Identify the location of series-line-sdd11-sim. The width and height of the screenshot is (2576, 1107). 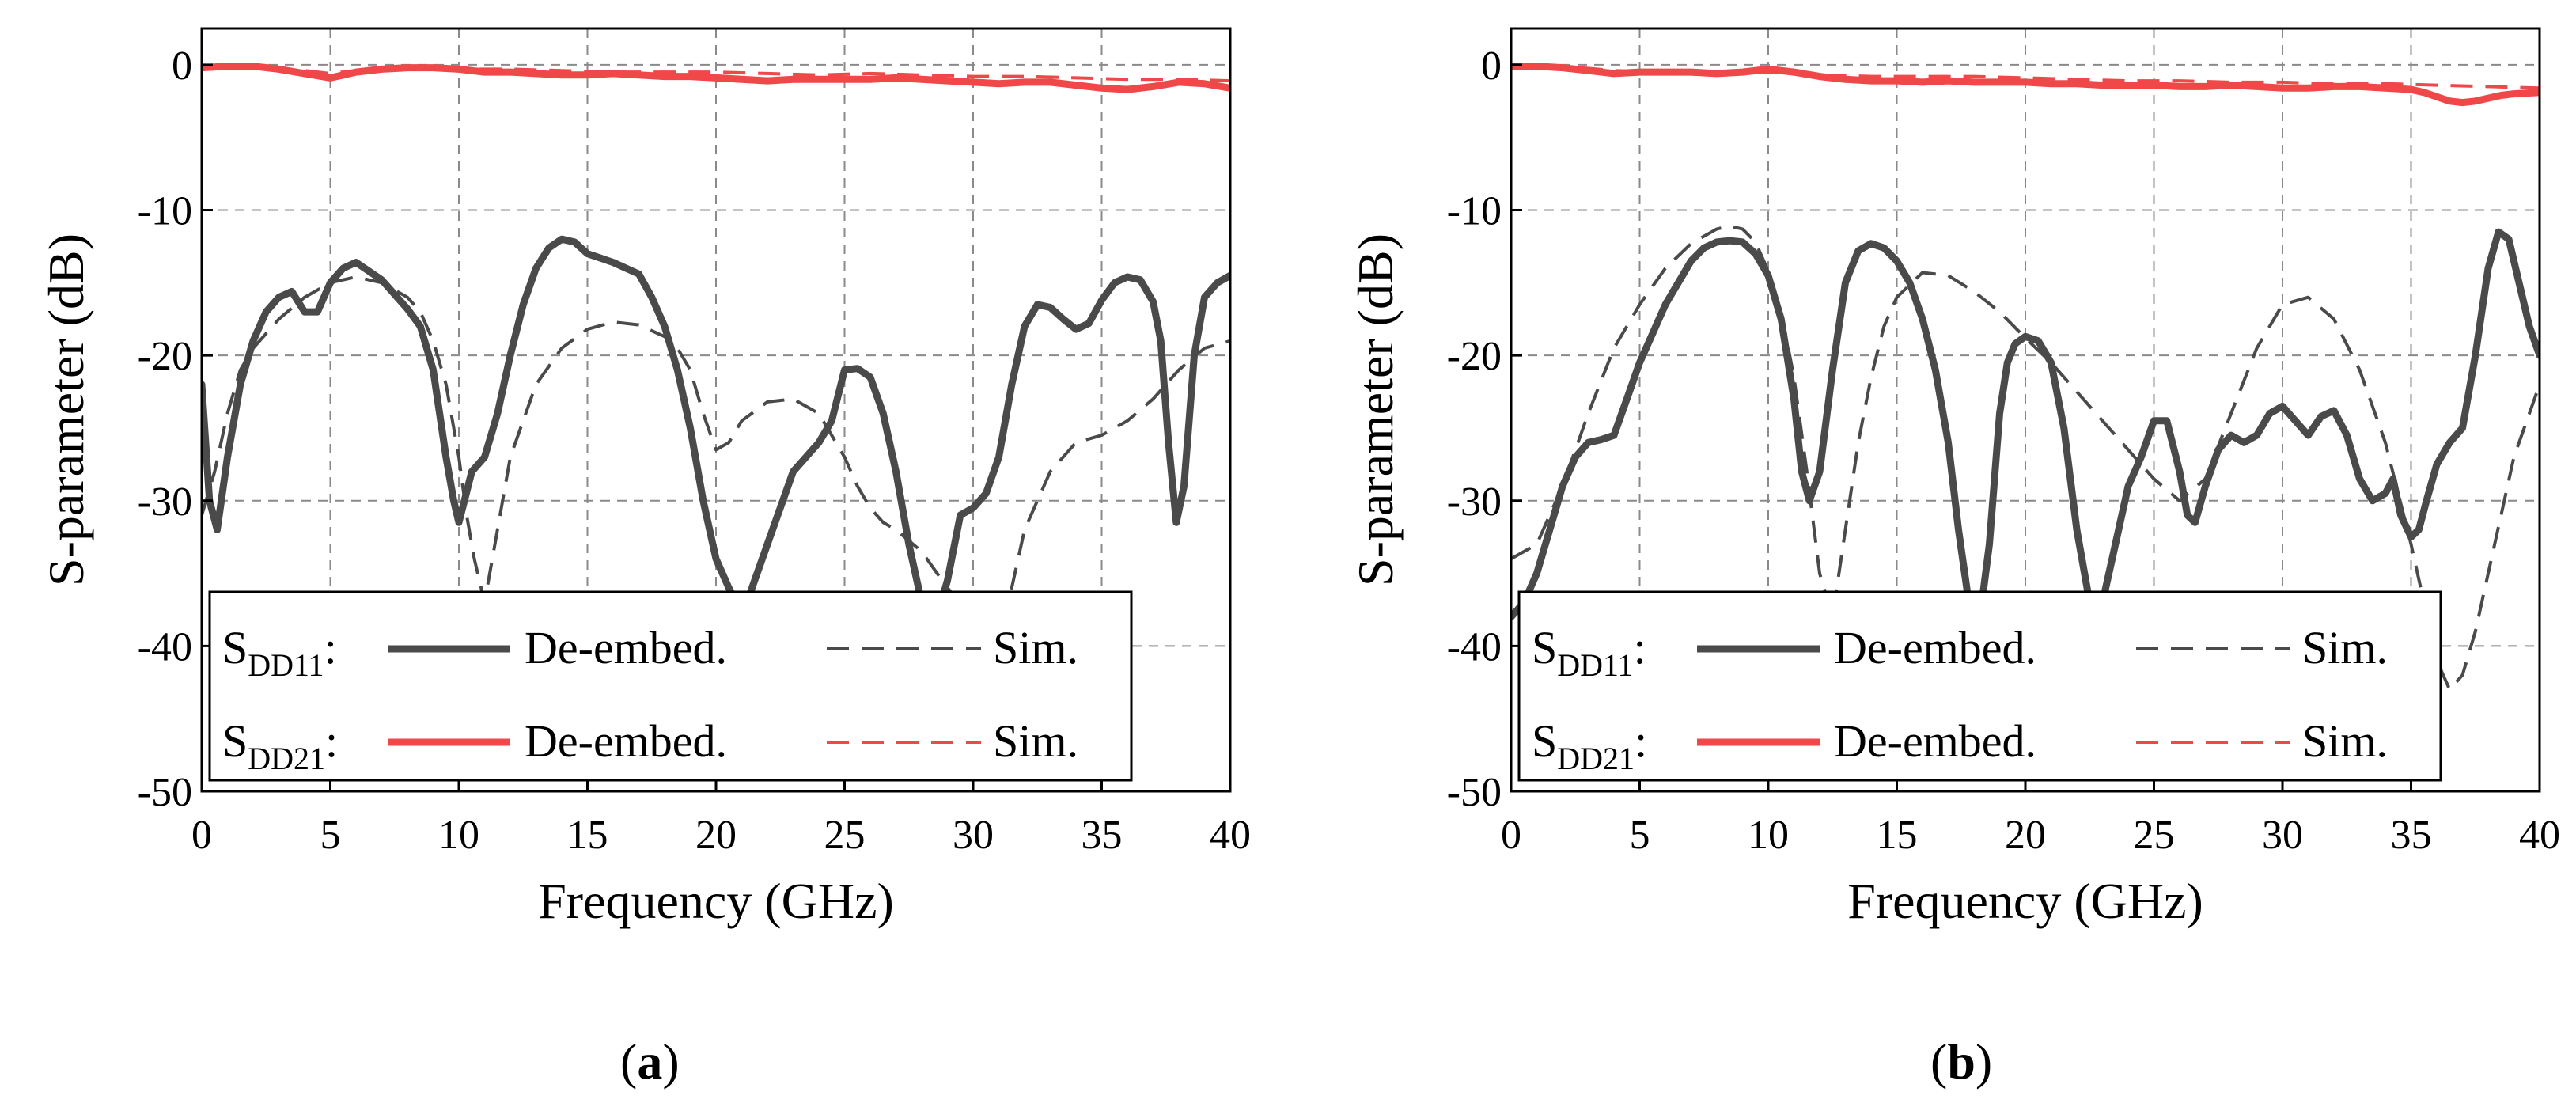
(716, 451).